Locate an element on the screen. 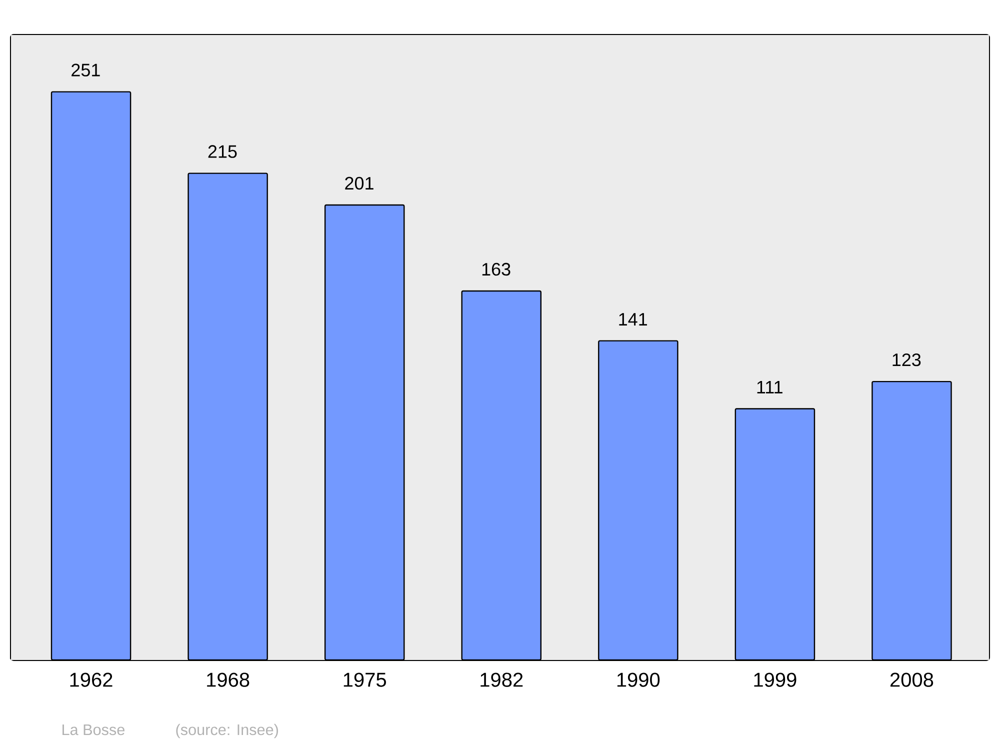 The height and width of the screenshot is (747, 1000). x-tick-label: 1968 is located at coordinates (228, 679).